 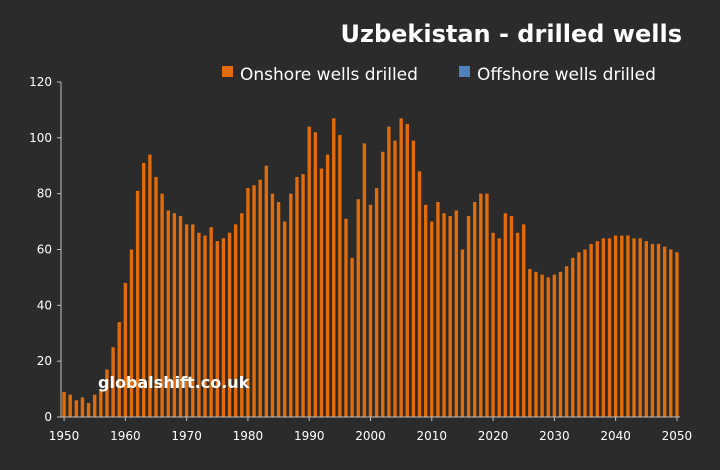 I want to click on bar-onshore-2025, so click(x=524, y=320).